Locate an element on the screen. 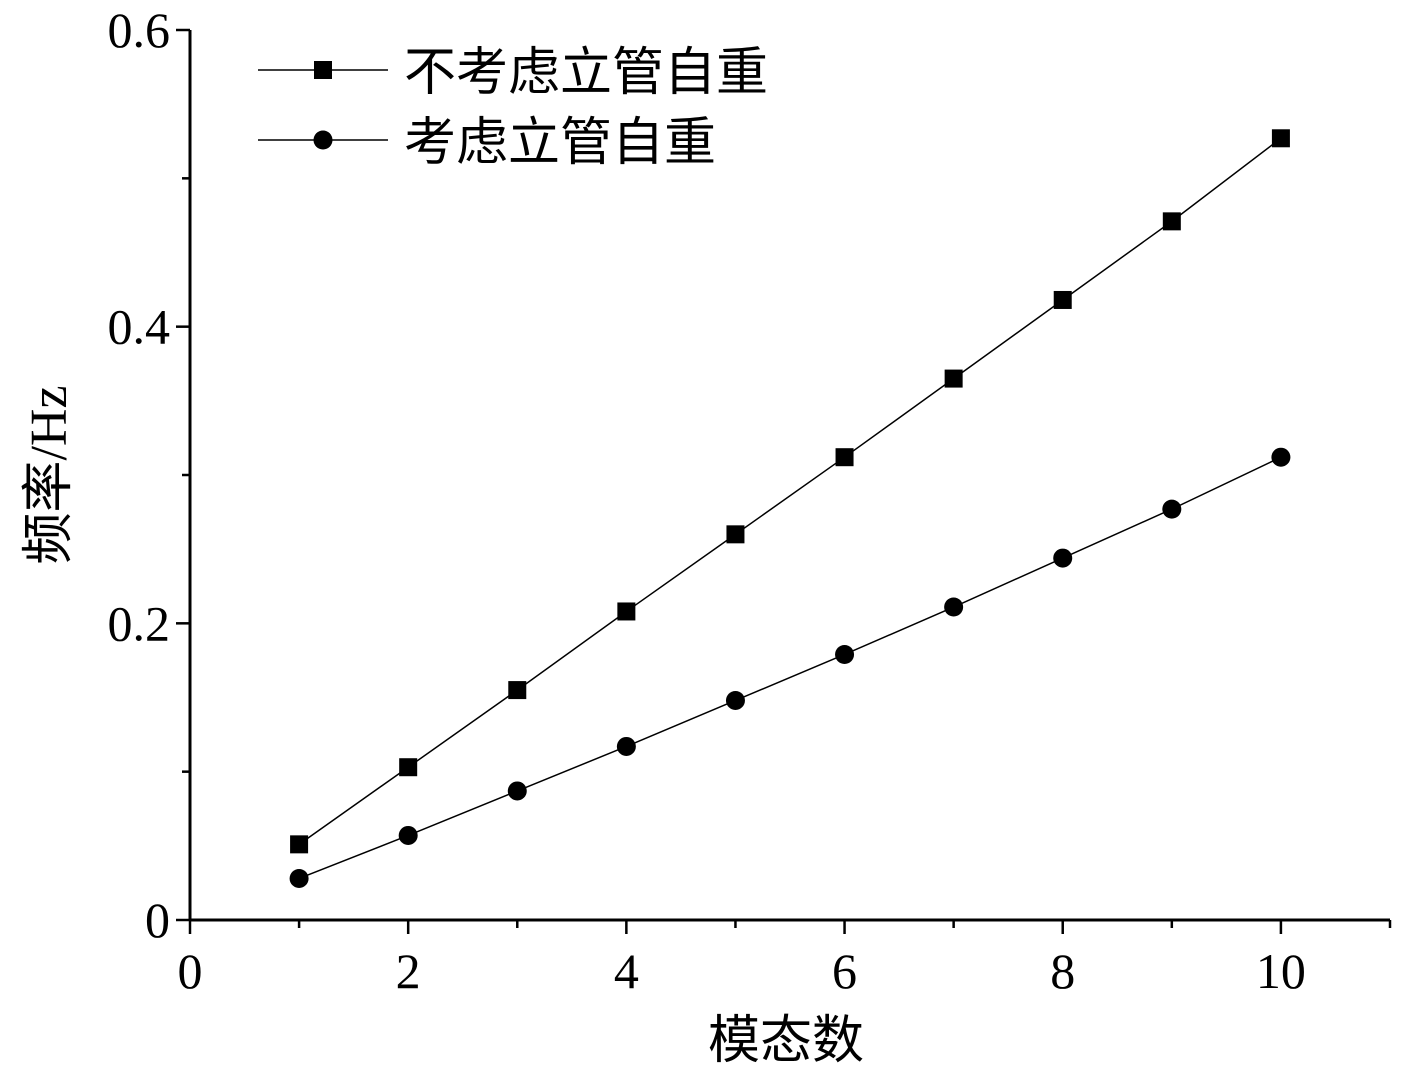 The height and width of the screenshot is (1070, 1417). legend-item: 考虑立管自重 is located at coordinates (487, 143).